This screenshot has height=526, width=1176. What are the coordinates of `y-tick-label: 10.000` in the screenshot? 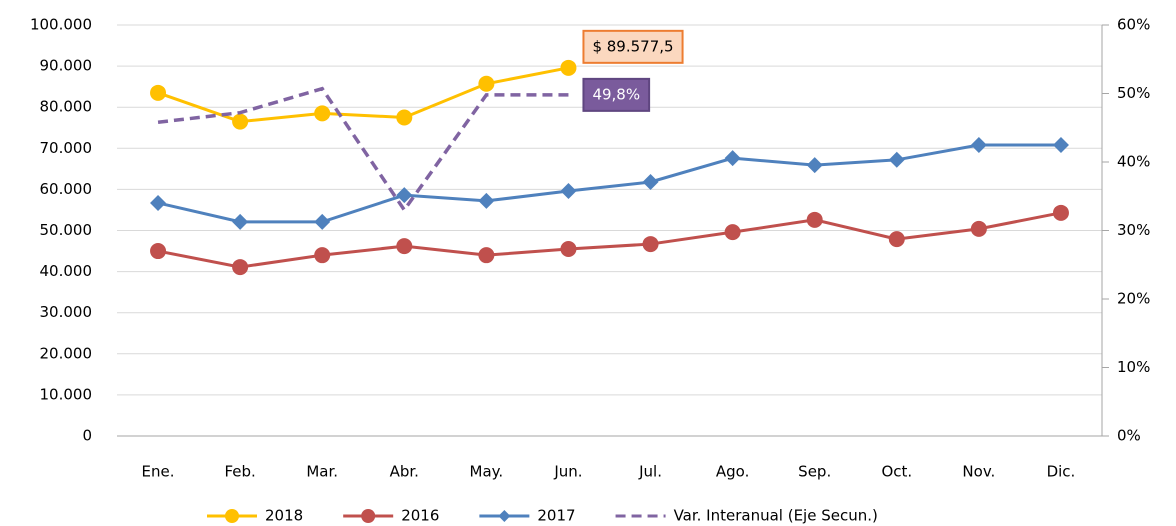 It's located at (66, 394).